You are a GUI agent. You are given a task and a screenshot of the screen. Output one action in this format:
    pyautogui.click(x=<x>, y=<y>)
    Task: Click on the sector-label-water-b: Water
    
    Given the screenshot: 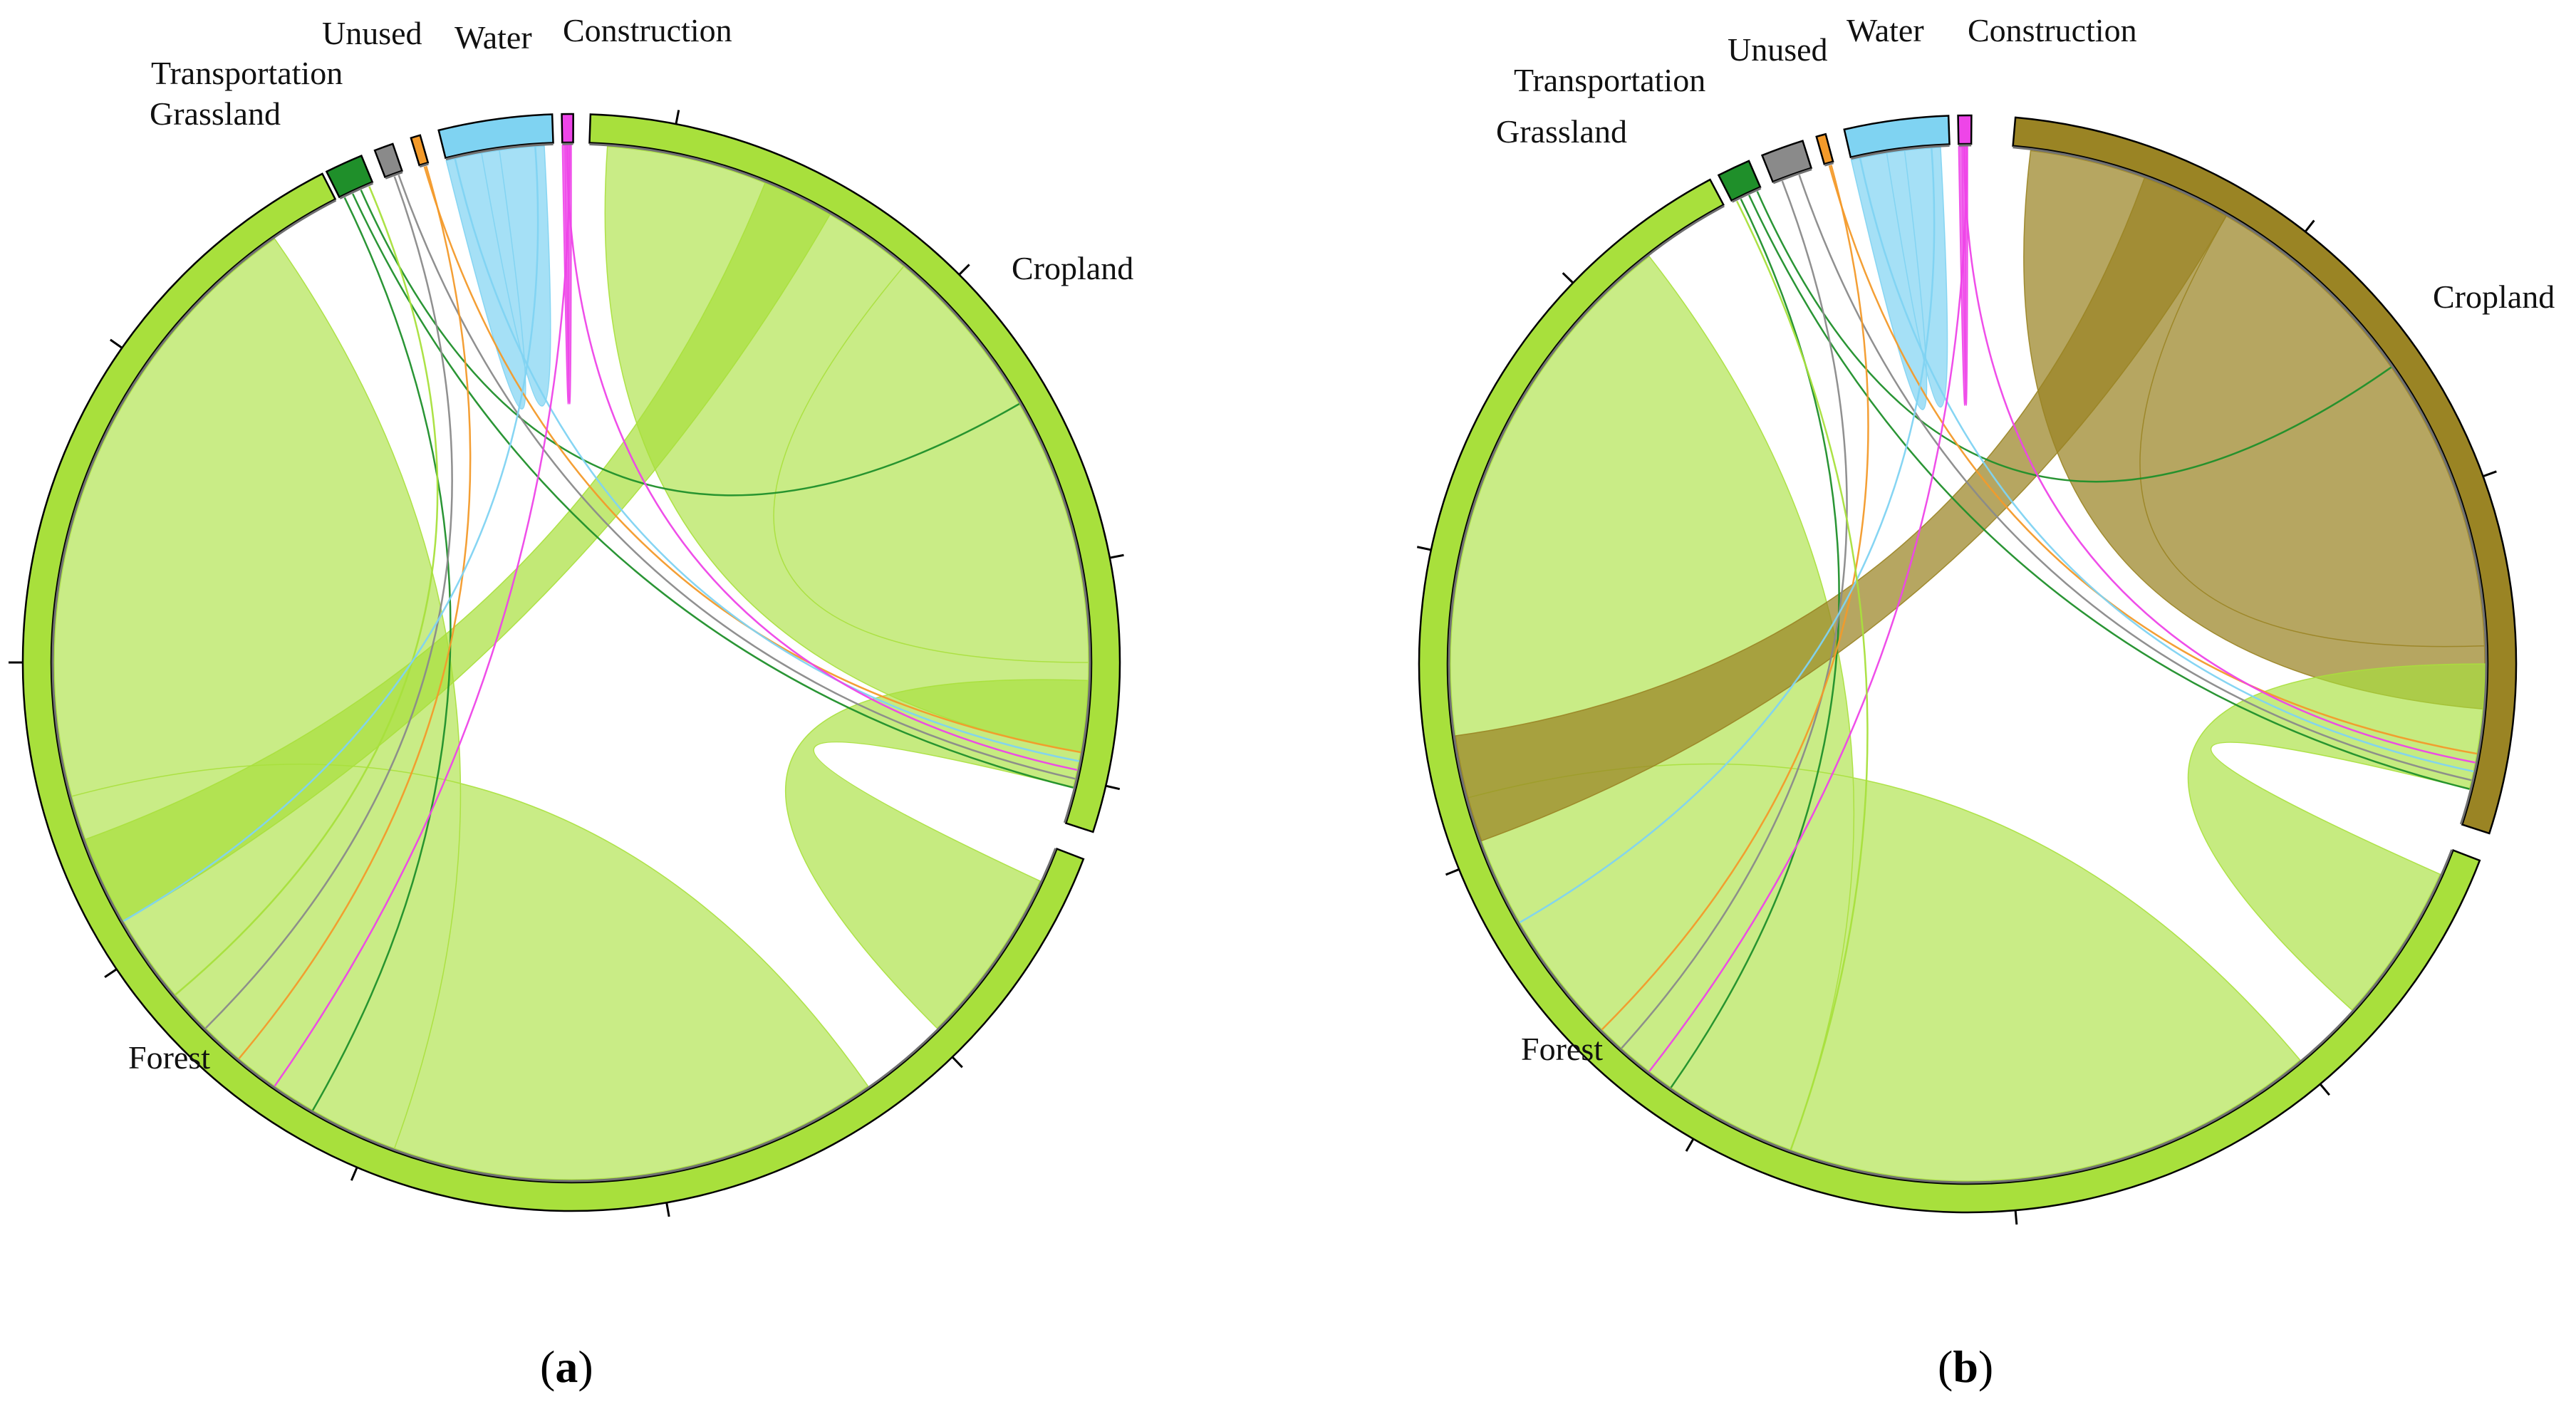 What is the action you would take?
    pyautogui.click(x=1885, y=30)
    